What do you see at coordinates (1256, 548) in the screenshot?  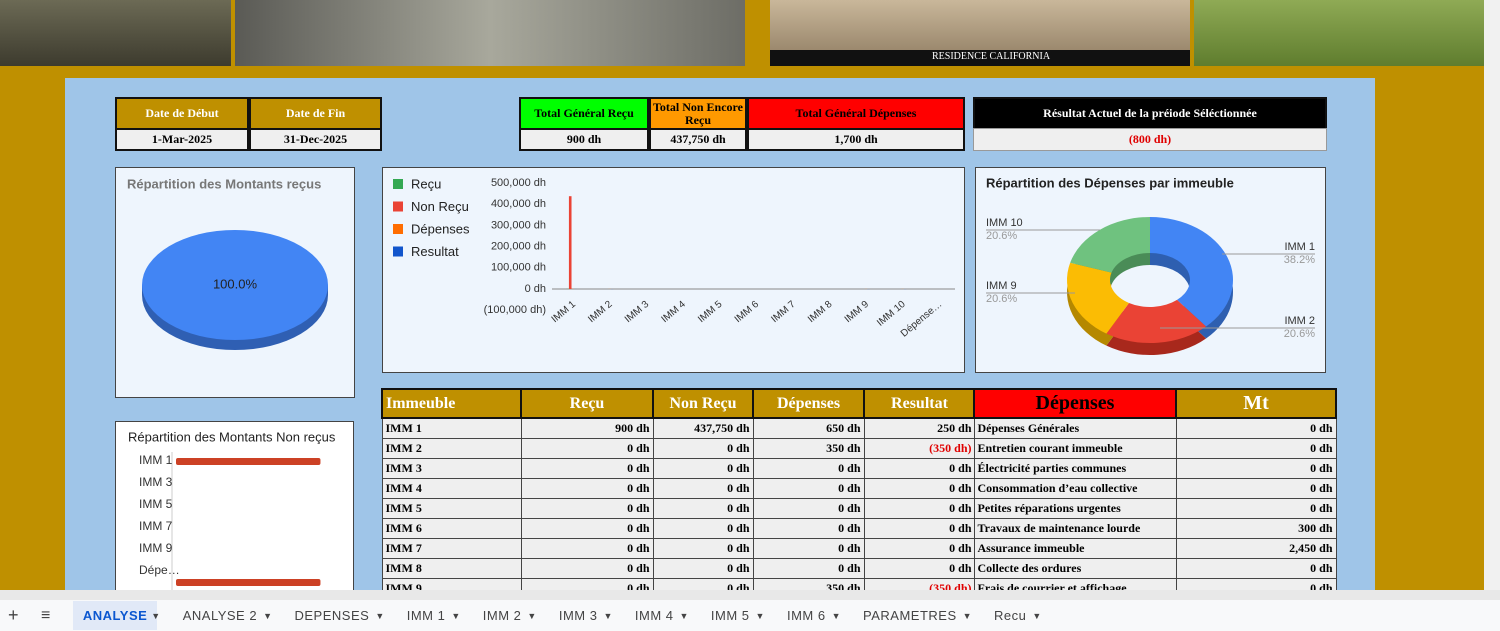 I see `cell: 2,450 dh` at bounding box center [1256, 548].